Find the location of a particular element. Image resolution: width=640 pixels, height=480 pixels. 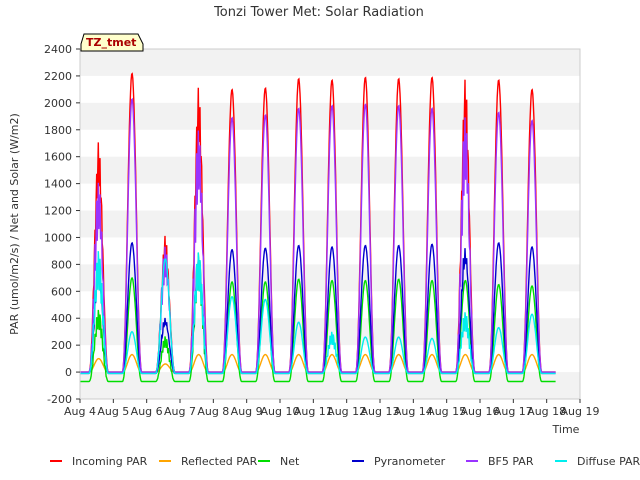

x-tick-label: Aug 6 is located at coordinates (147, 411).